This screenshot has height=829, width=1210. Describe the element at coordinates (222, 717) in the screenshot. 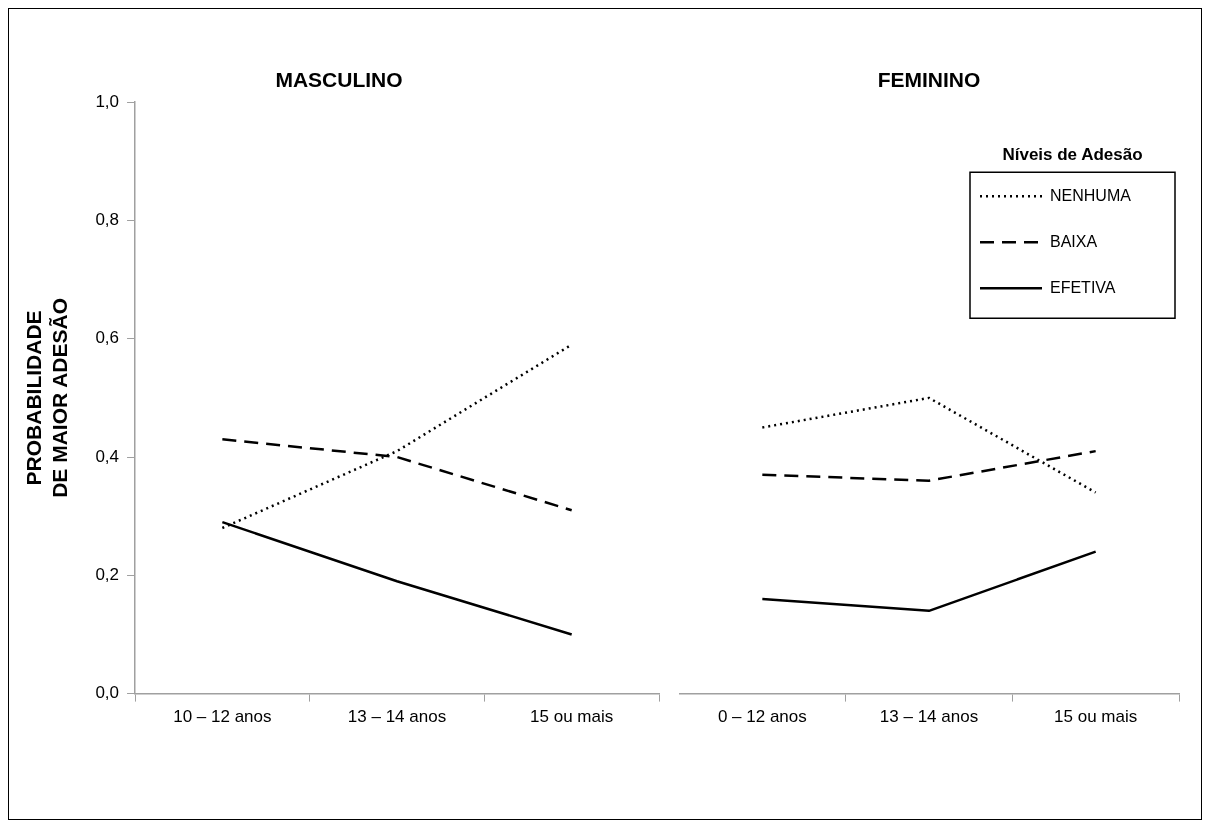

I see `x-tick-label: 10 – 12 anos` at that location.